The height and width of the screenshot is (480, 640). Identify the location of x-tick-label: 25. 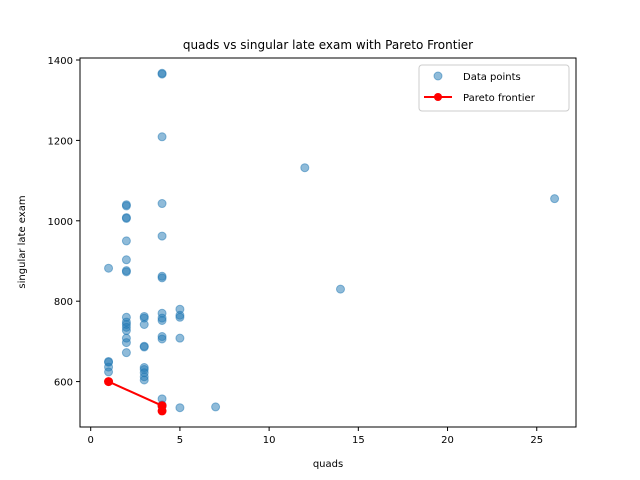
(536, 440).